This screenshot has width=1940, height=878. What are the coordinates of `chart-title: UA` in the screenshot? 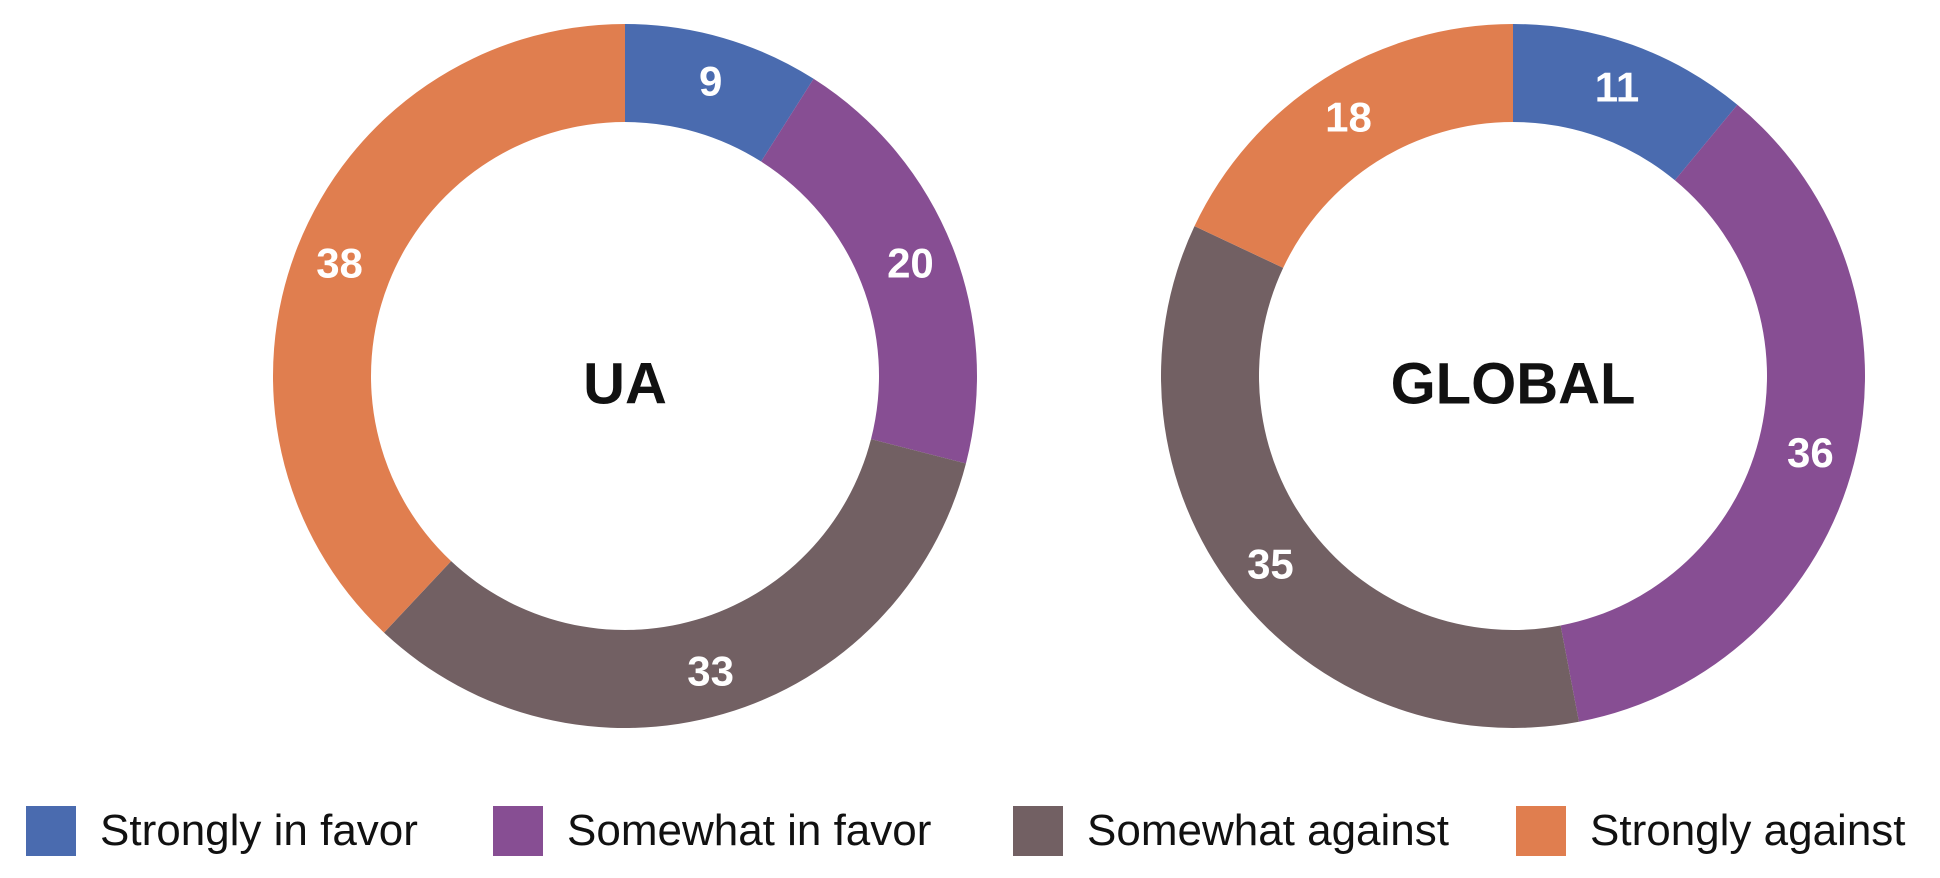 It's located at (625, 384).